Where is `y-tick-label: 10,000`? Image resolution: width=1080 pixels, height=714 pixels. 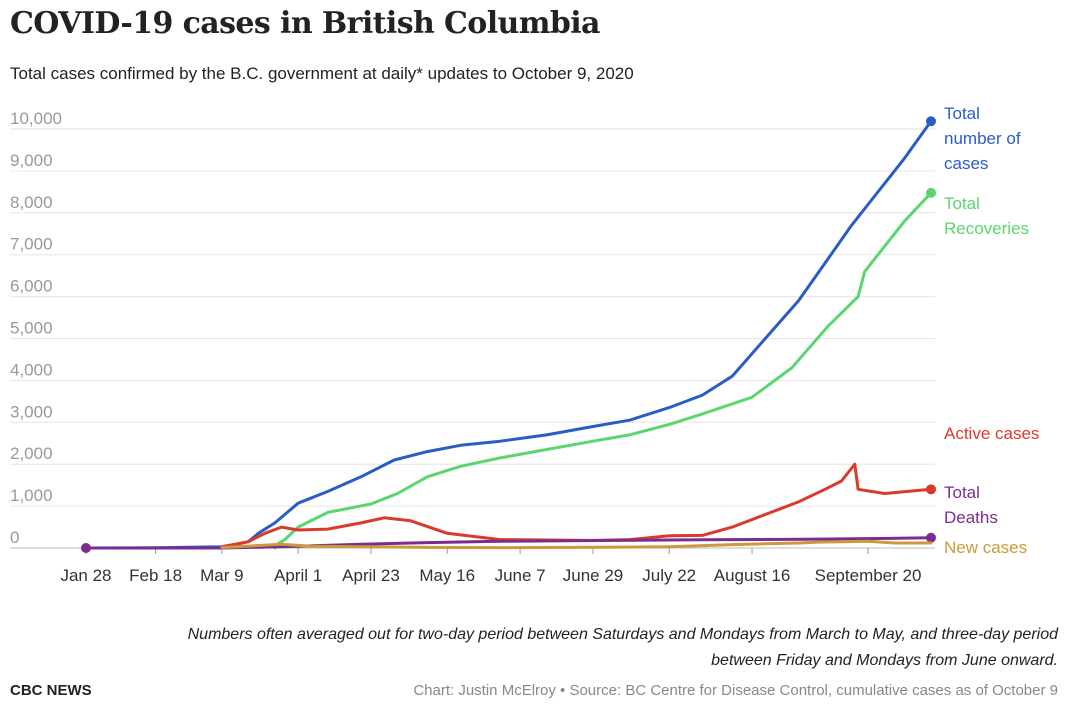 y-tick-label: 10,000 is located at coordinates (36, 118).